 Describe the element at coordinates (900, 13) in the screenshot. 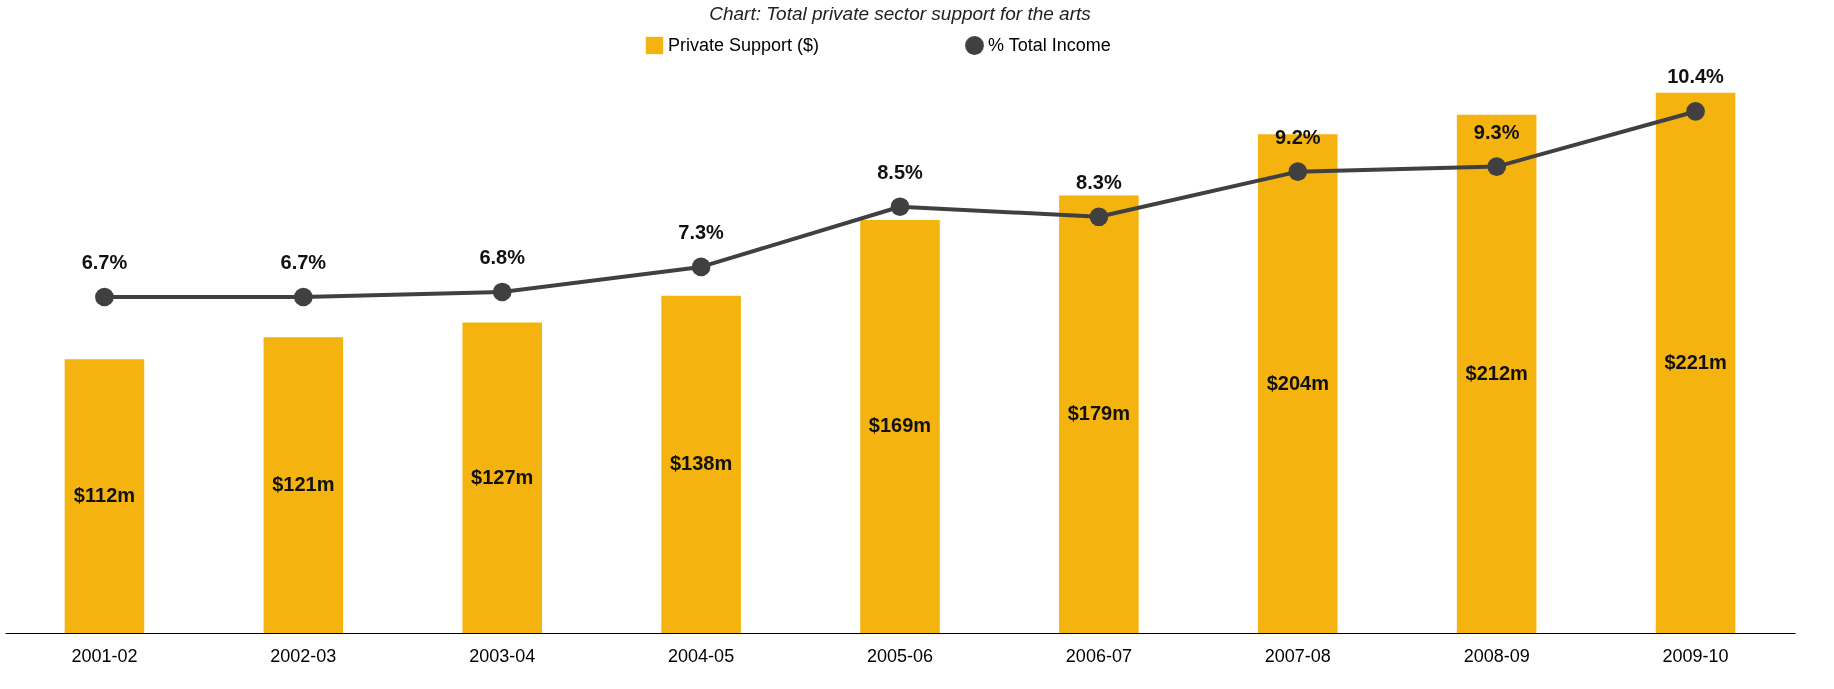

I see `chart-title: Chart: Total private sector support for the arts` at that location.